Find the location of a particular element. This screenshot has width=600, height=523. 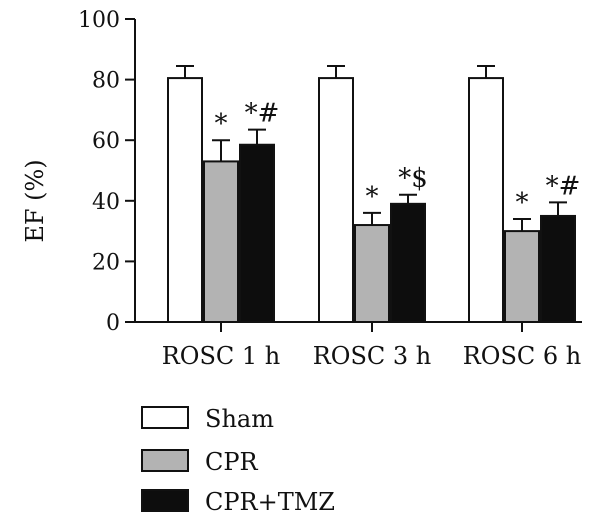

legend: Sham CPR CPR+TMZ is located at coordinates (238, 460).